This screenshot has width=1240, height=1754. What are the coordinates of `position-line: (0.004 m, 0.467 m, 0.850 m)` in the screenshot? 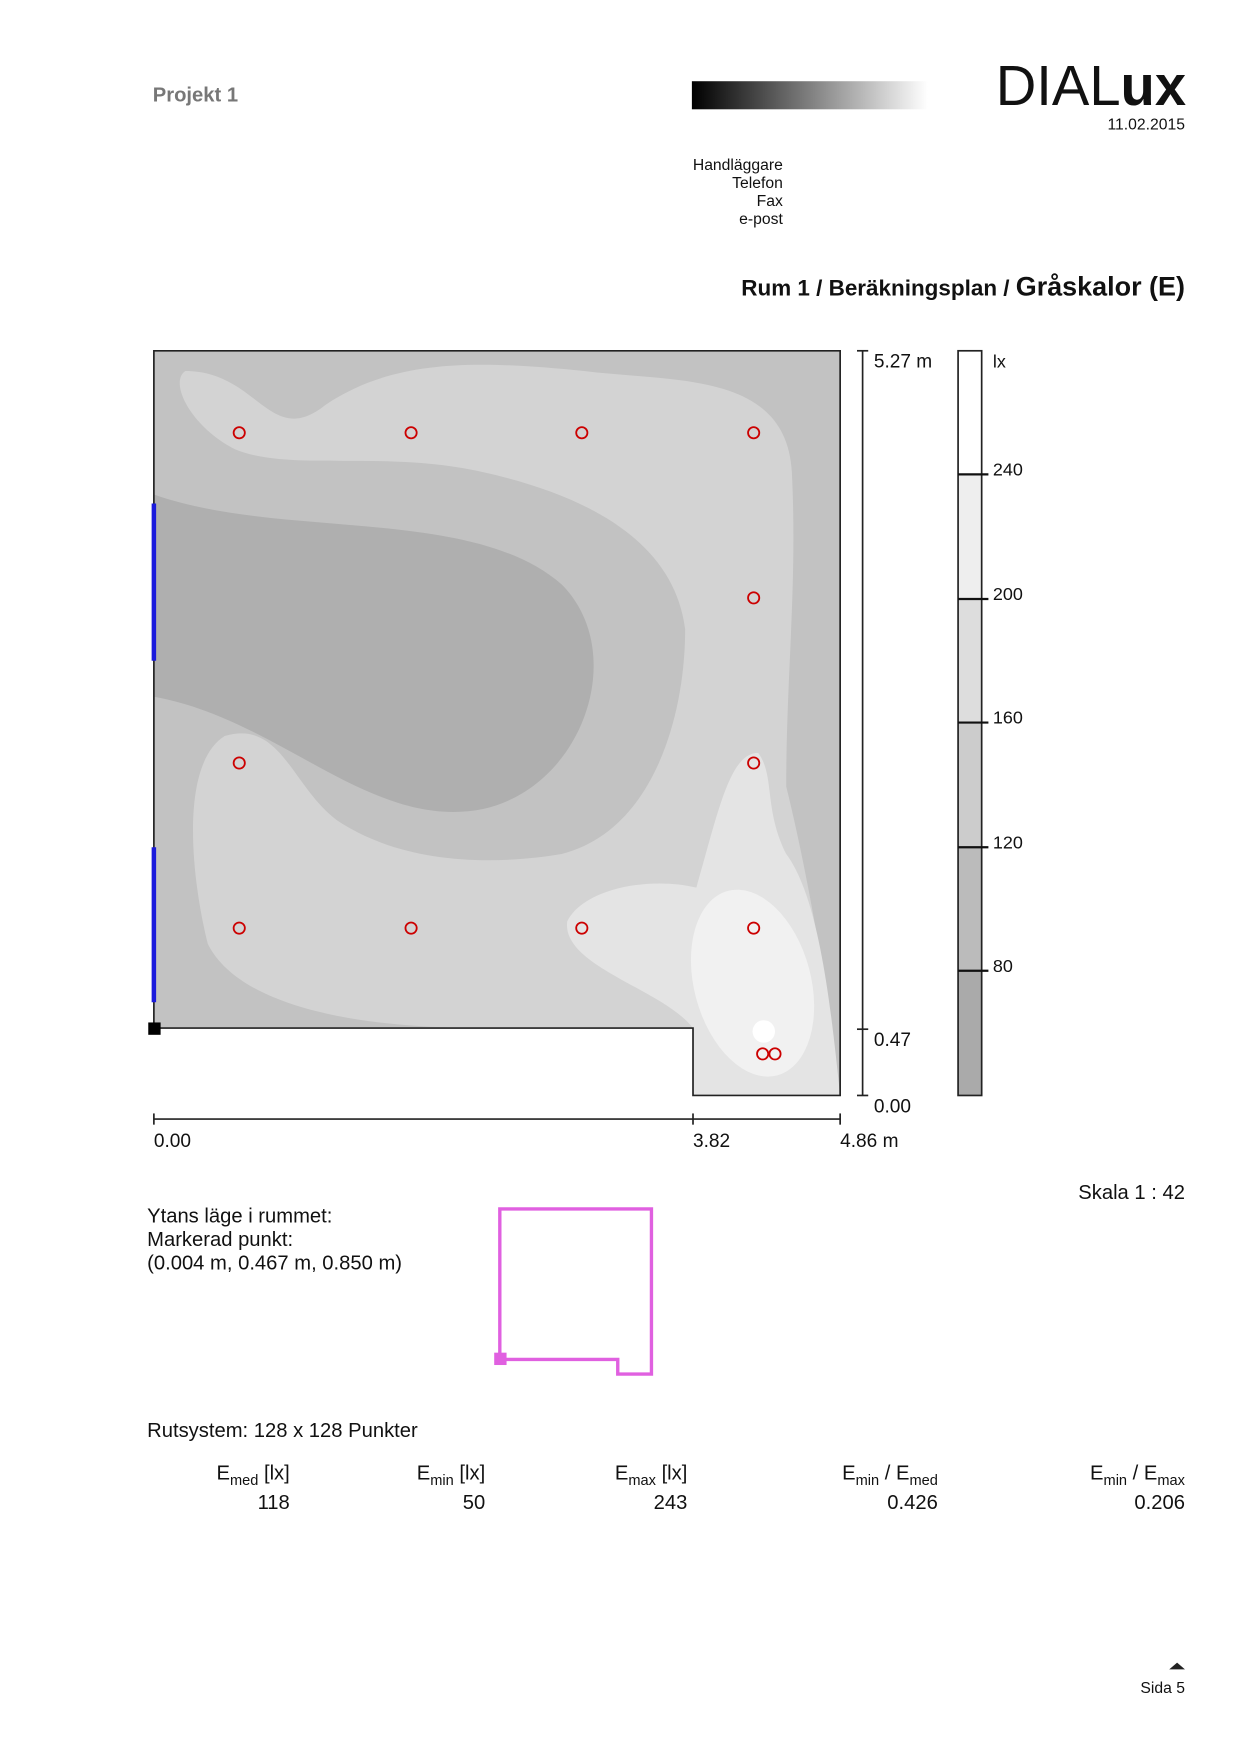 It's located at (274, 1264).